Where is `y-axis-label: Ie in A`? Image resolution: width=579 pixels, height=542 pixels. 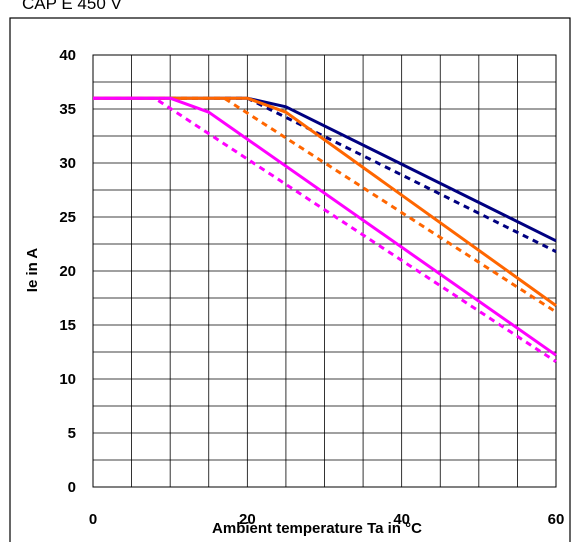
y-axis-label: Ie in A is located at coordinates (32, 270).